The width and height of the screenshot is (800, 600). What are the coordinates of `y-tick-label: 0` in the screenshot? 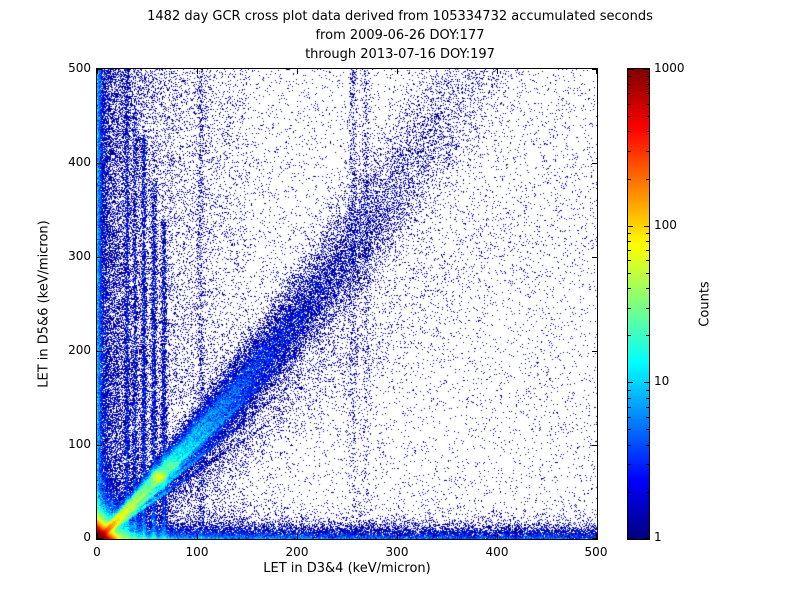 It's located at (87, 537).